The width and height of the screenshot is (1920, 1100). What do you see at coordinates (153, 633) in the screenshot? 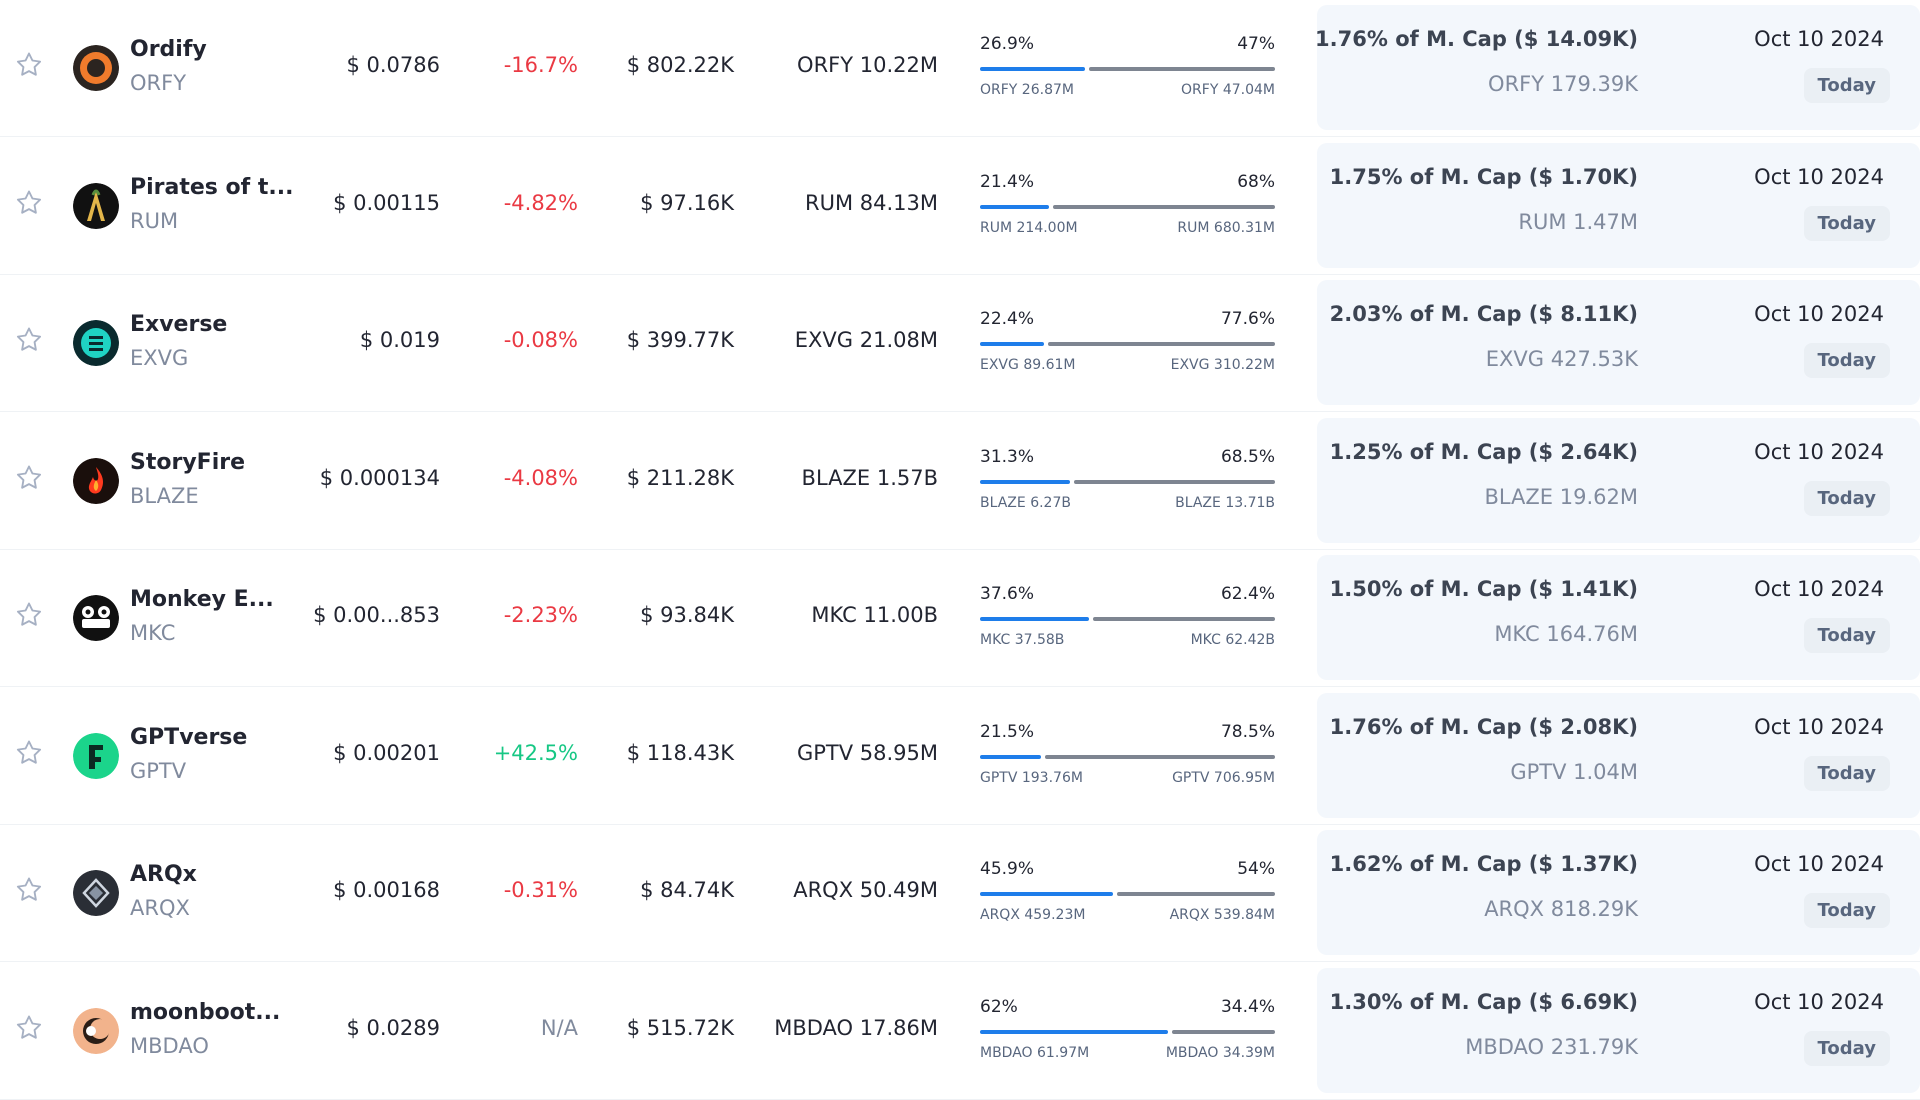
I see `token-symbol: MKC` at bounding box center [153, 633].